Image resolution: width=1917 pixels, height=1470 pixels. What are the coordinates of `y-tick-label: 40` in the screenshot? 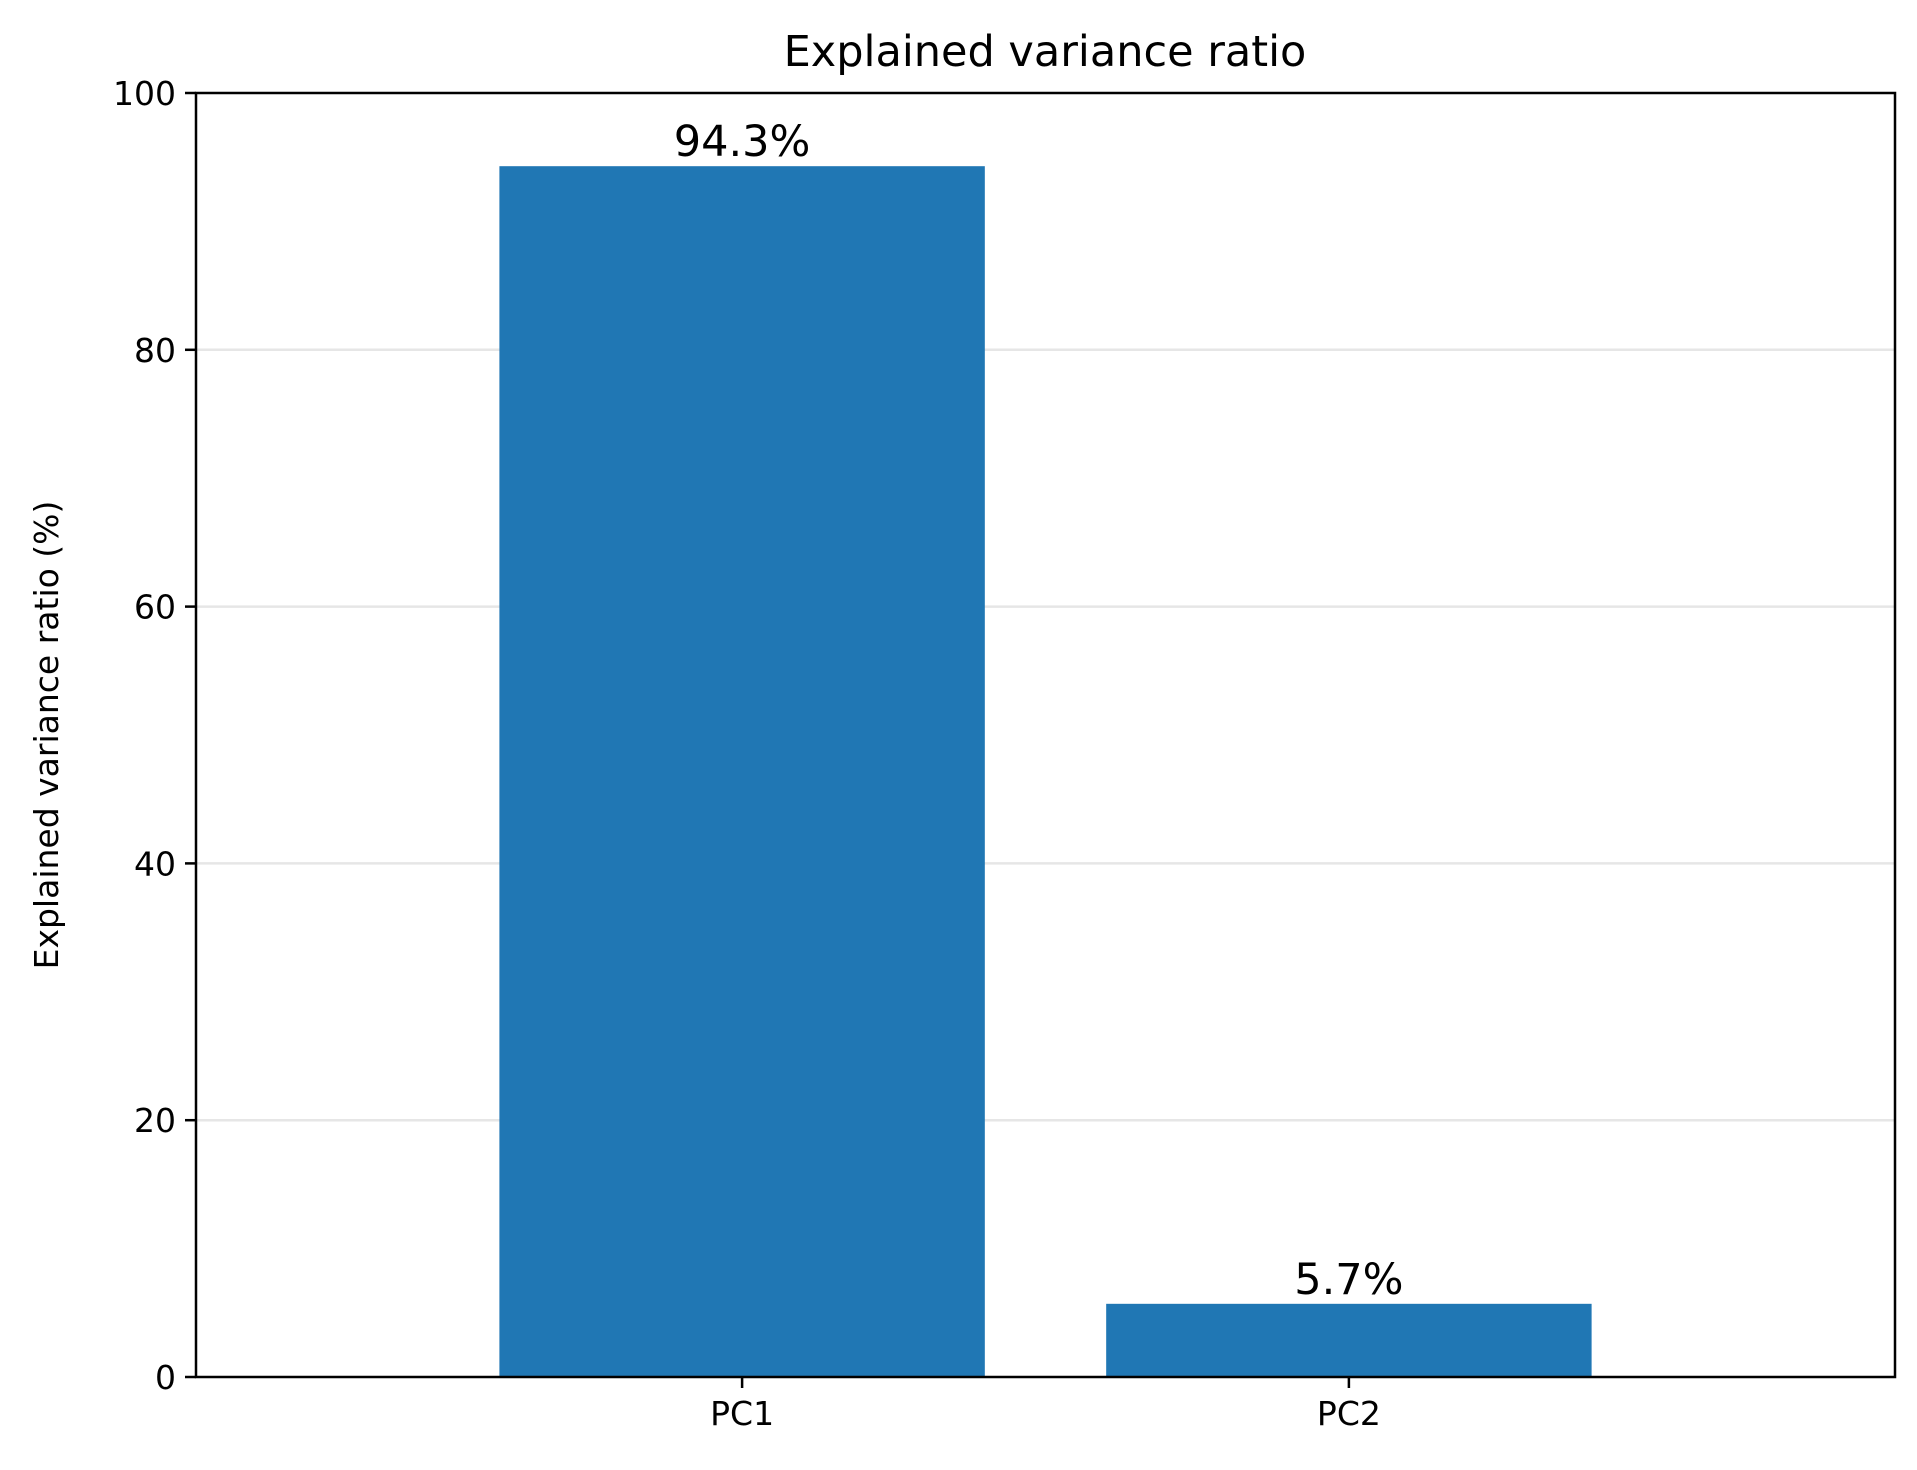 It's located at (155, 863).